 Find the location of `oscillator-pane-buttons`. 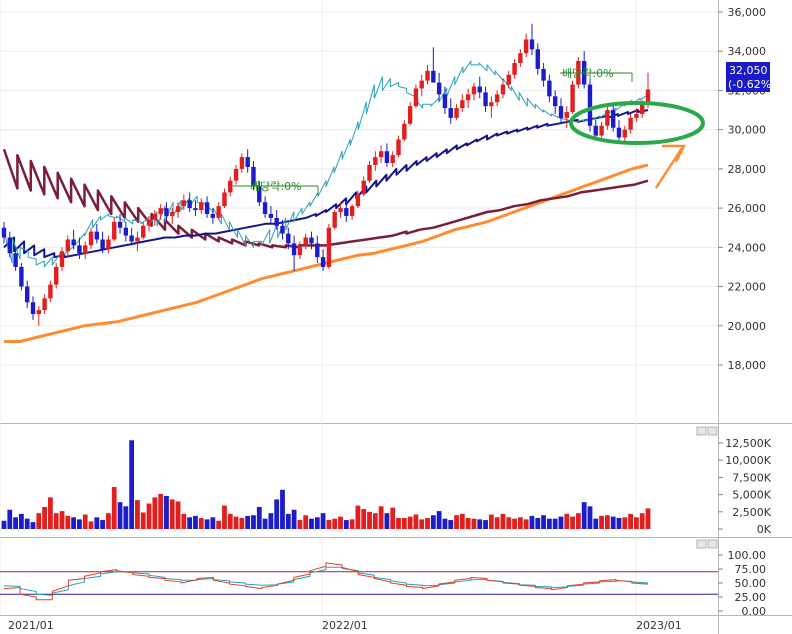

oscillator-pane-buttons is located at coordinates (707, 544).